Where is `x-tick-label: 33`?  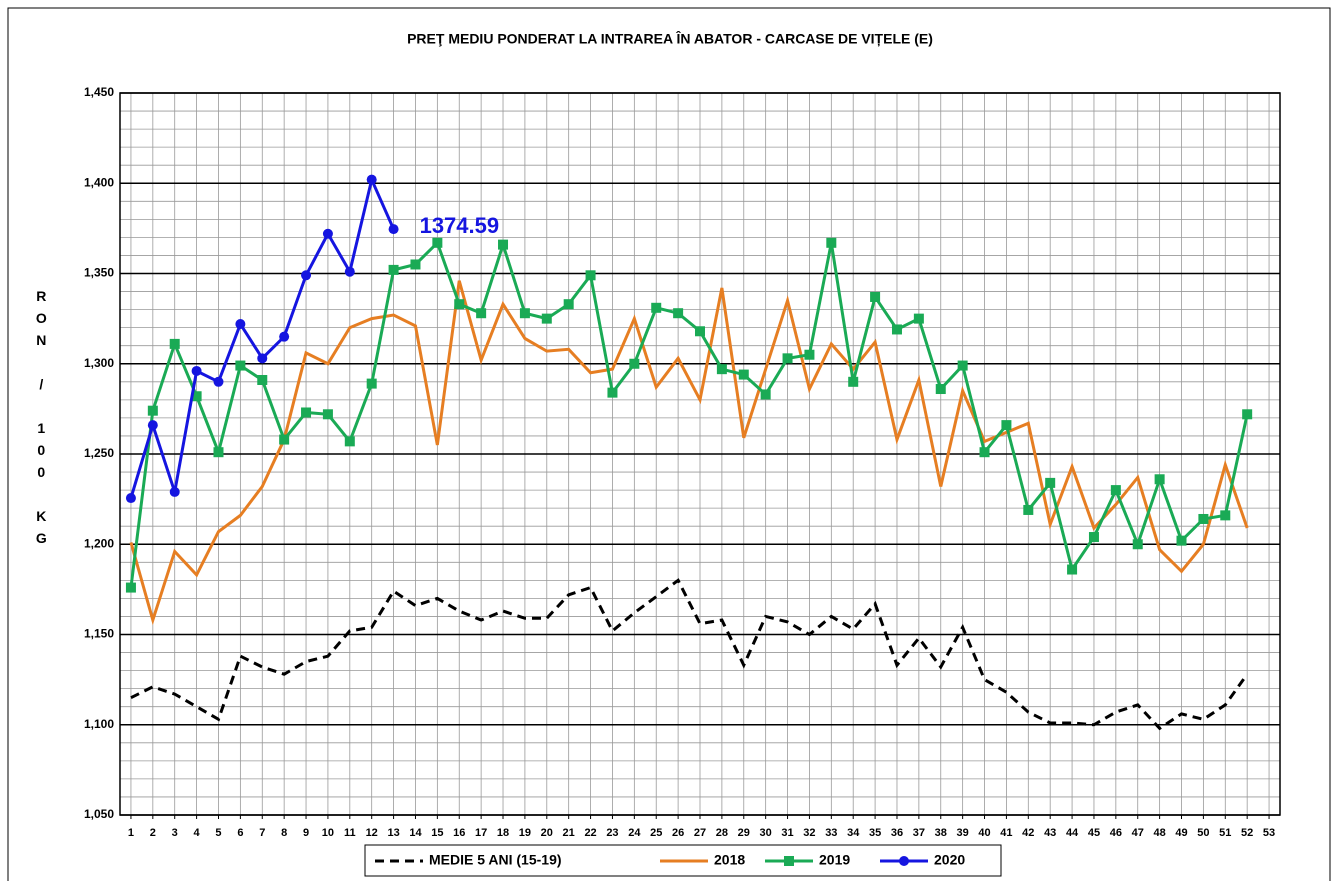
x-tick-label: 33 is located at coordinates (831, 833).